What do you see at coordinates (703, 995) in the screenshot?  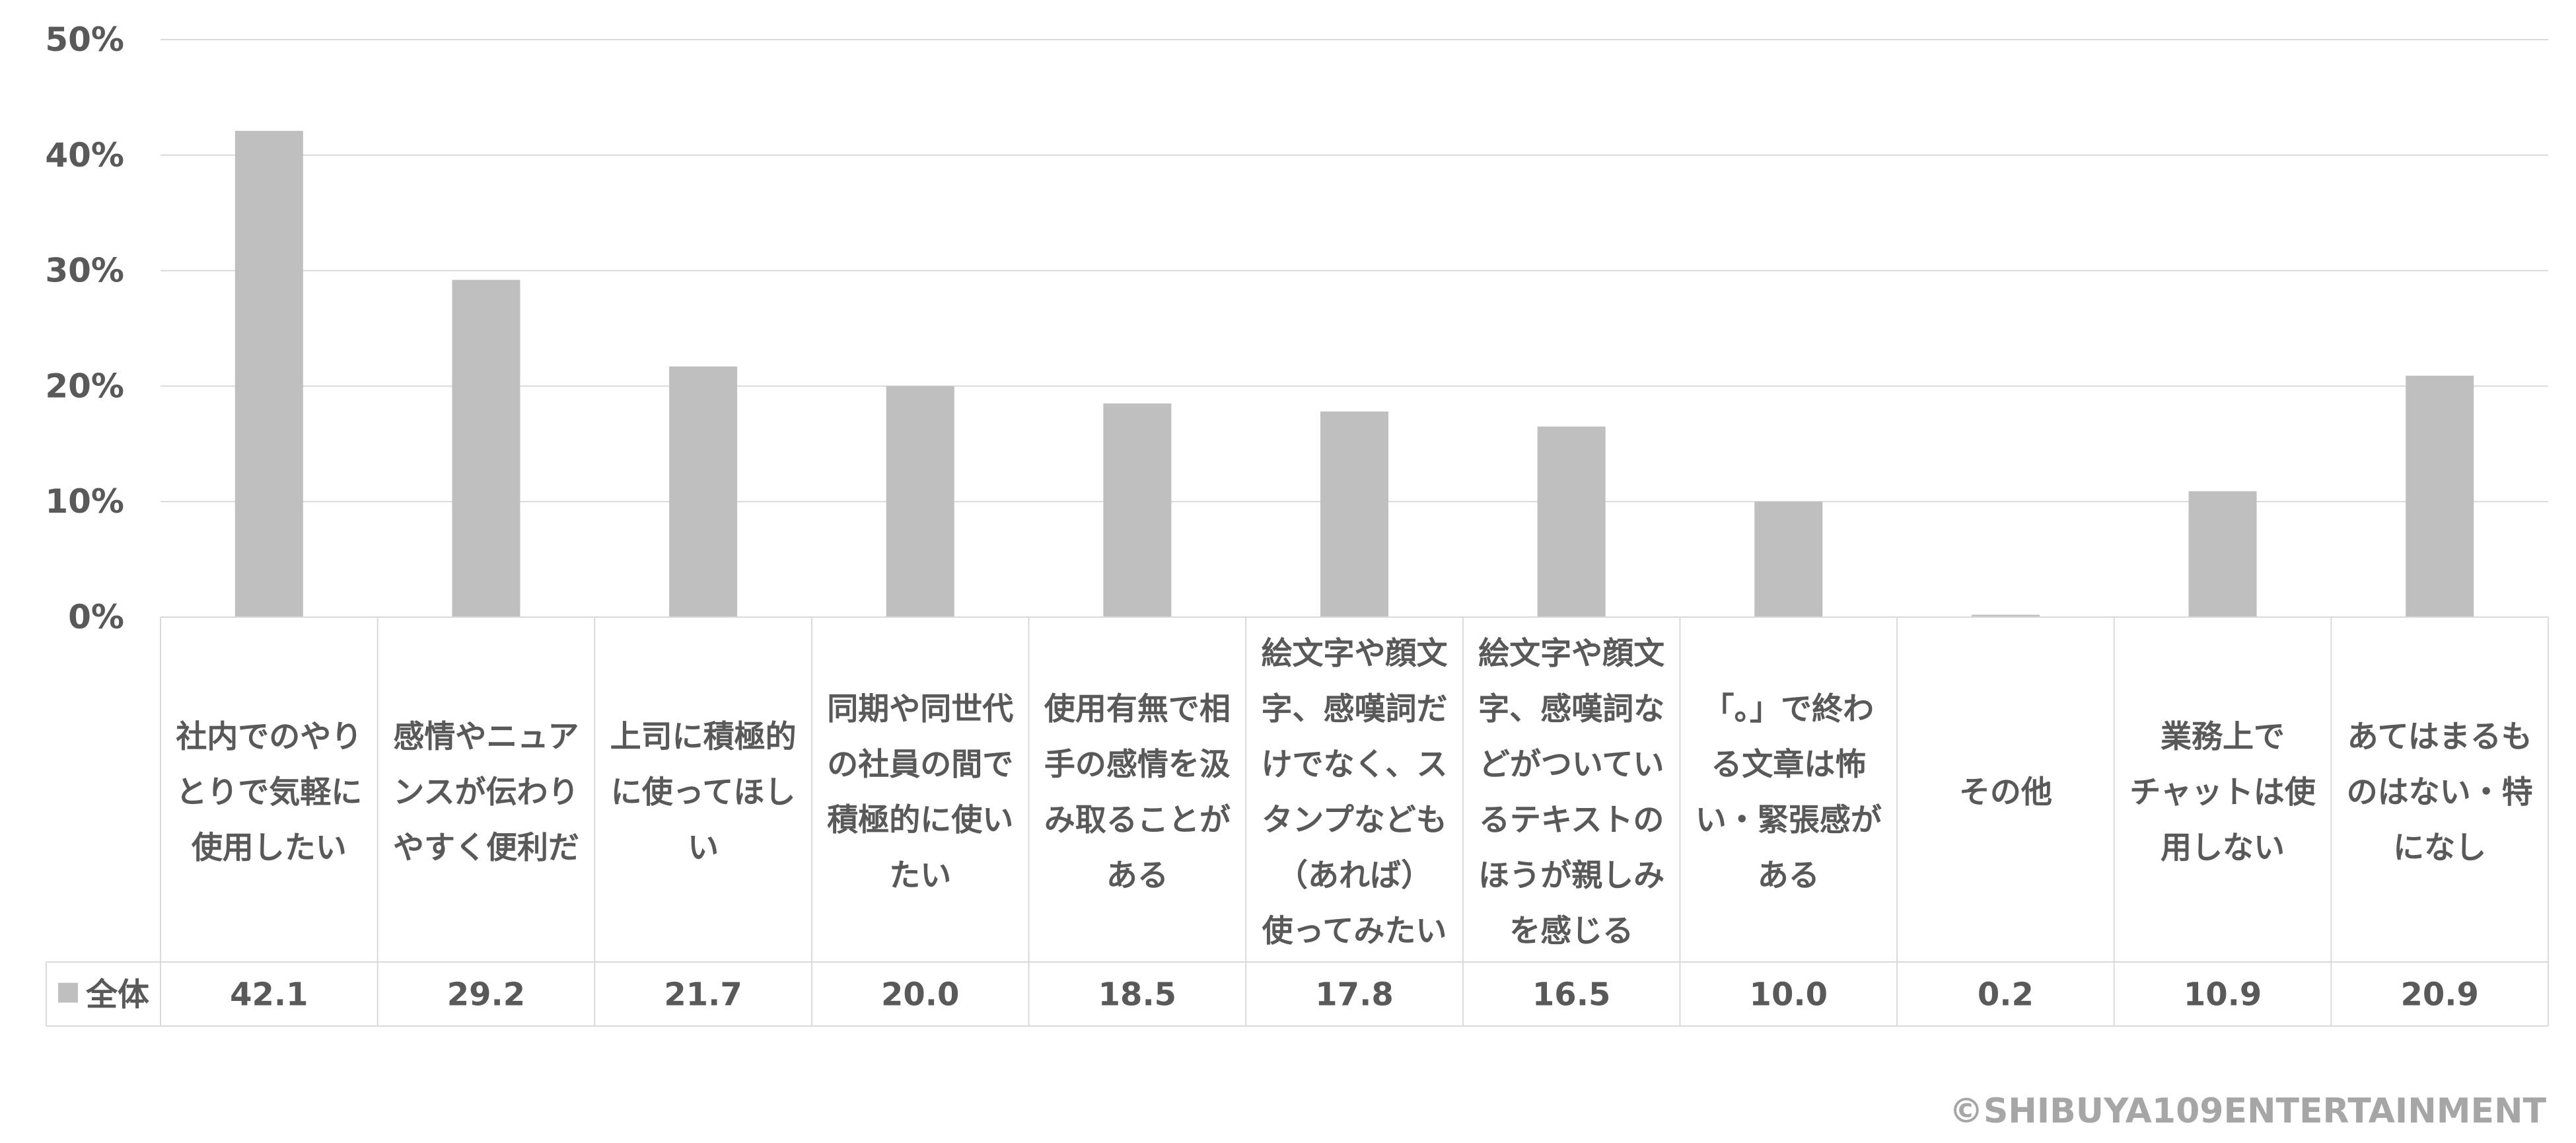 I see `value-label: 21.7` at bounding box center [703, 995].